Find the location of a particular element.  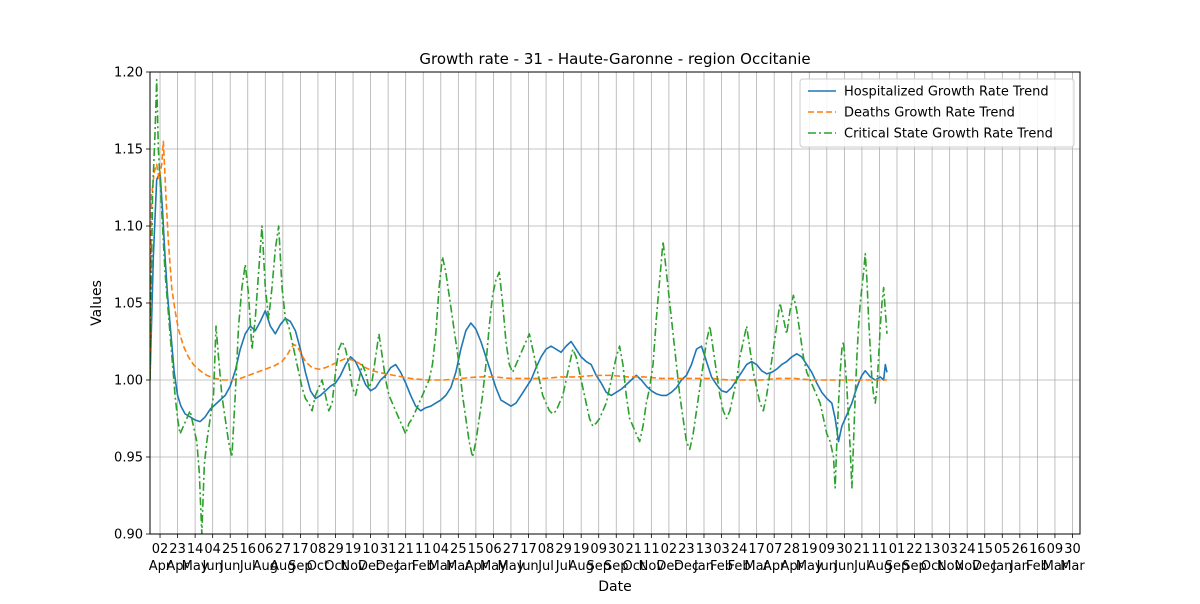

x-tick-day-label: 19 is located at coordinates (353, 549).